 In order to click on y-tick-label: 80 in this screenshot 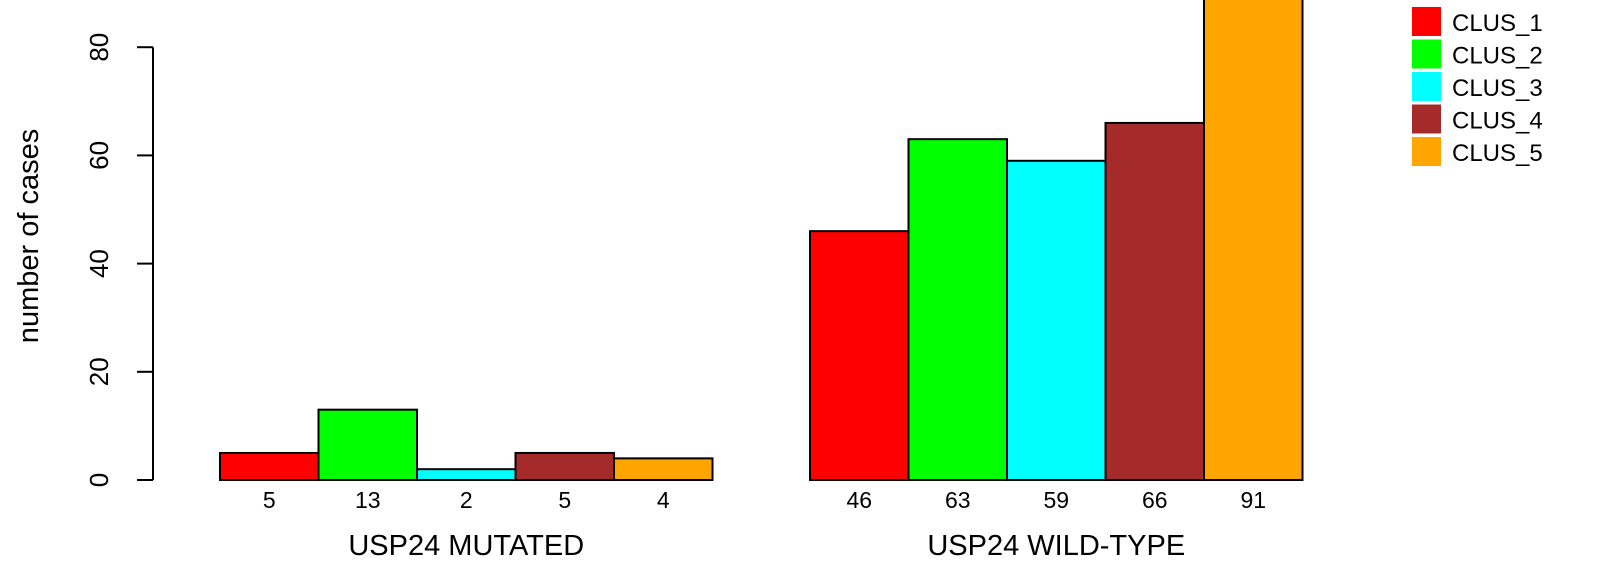, I will do `click(99, 47)`.